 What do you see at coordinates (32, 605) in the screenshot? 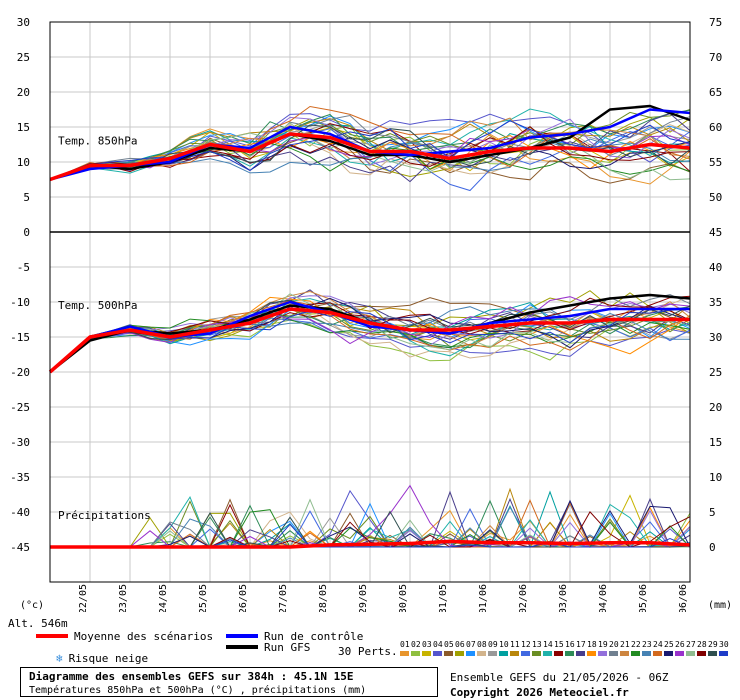
I see `left-unit-label: (°c)` at bounding box center [32, 605].